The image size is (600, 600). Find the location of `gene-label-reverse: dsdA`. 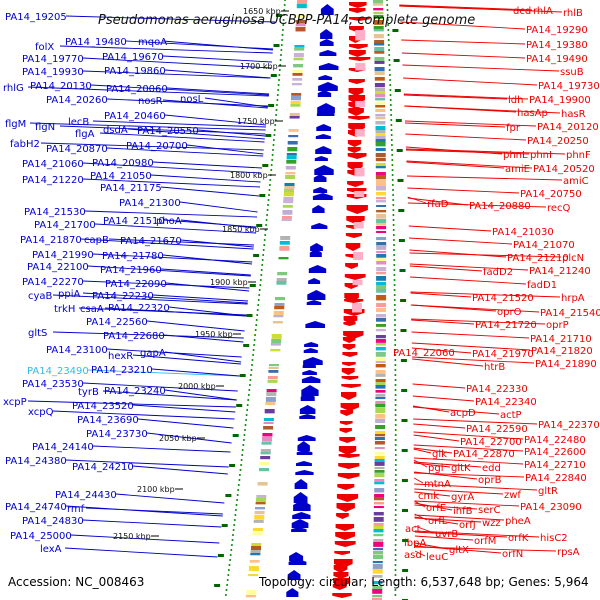

gene-label-reverse: dsdA is located at coordinates (115, 130).